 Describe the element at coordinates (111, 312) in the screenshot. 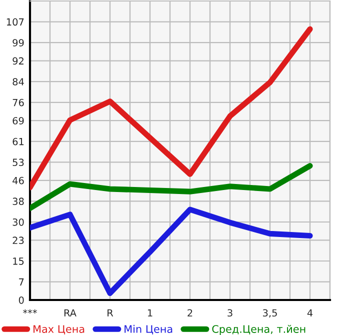

I see `x-tick-label: R` at that location.